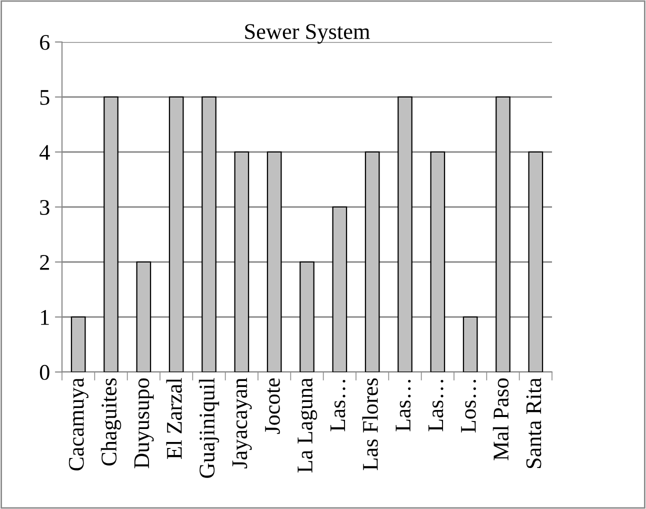 The image size is (646, 509). I want to click on x-tick-label: Guajiniquil, so click(209, 428).